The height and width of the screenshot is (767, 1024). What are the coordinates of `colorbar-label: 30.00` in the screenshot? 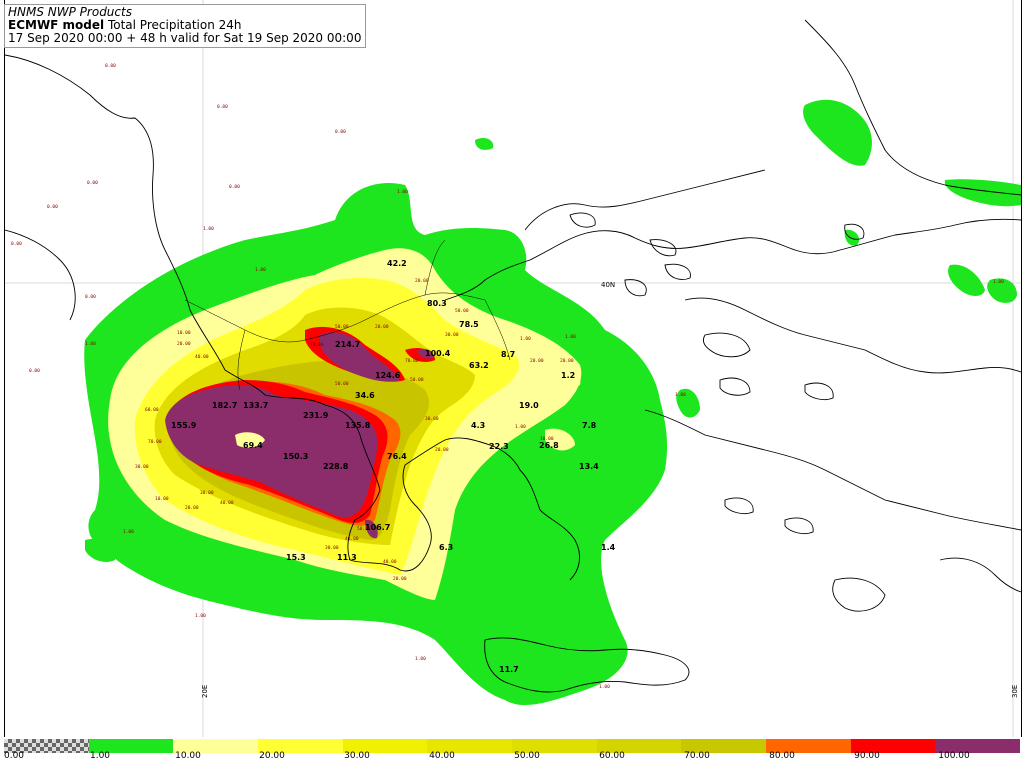 It's located at (357, 756).